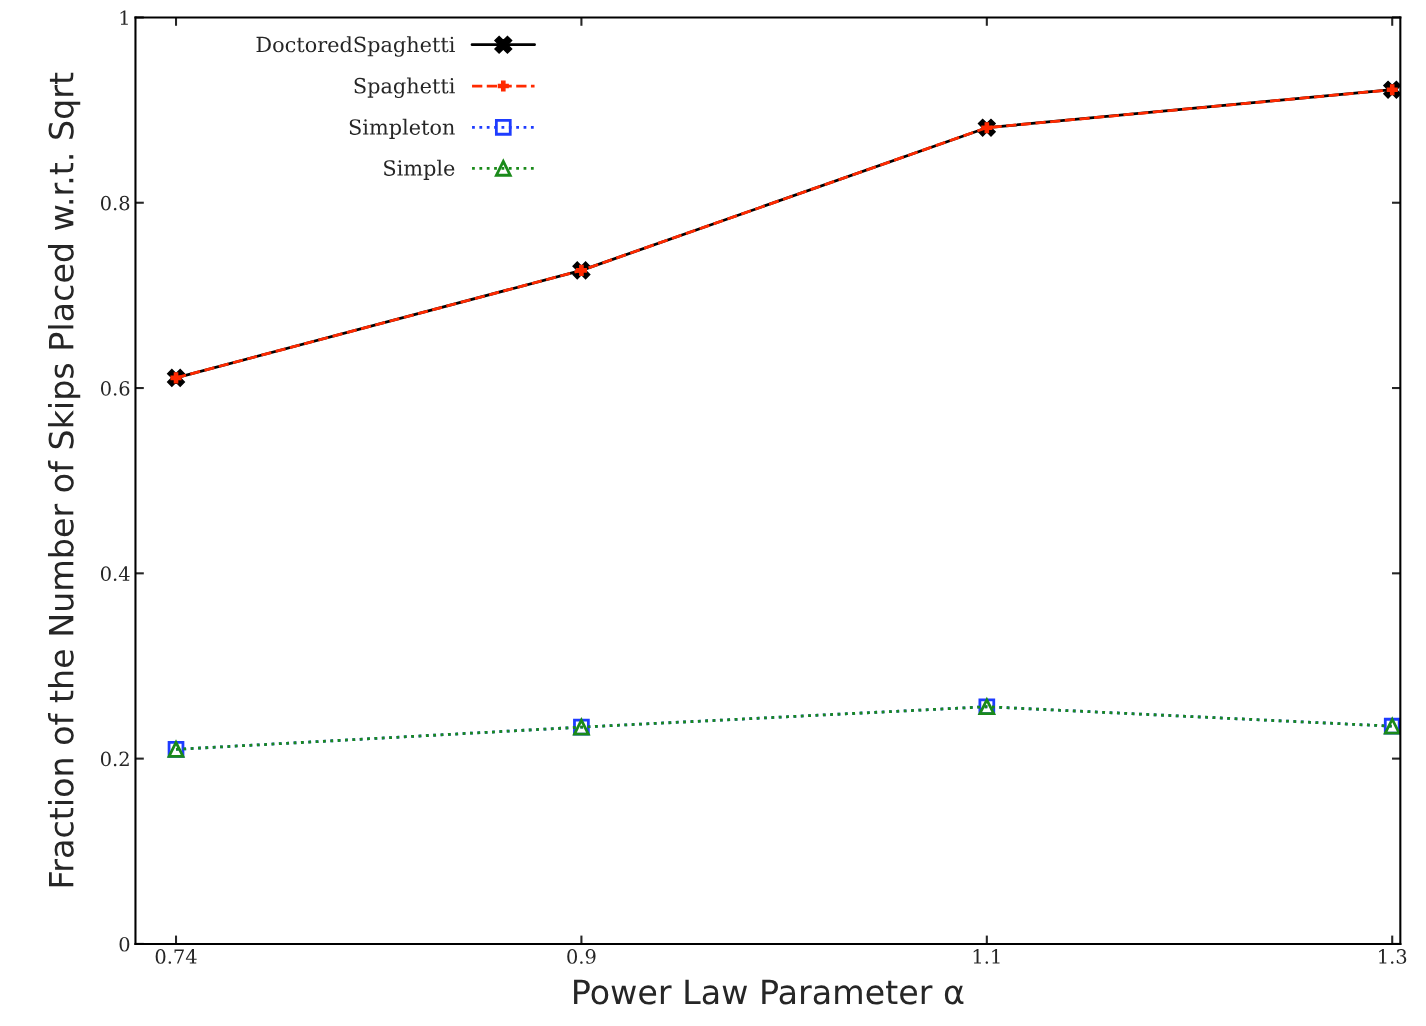 This screenshot has height=1026, width=1426. I want to click on x-tick-label: 1.3, so click(1393, 956).